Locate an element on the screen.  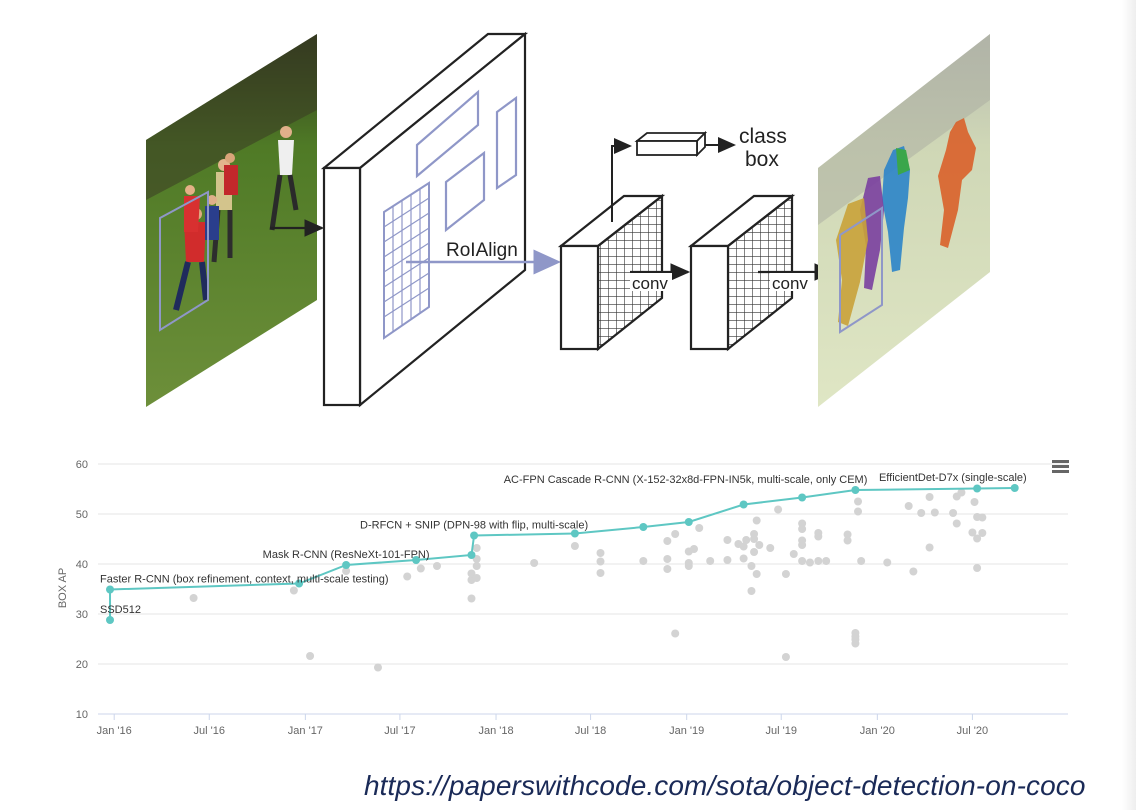
sota-line is located at coordinates (562, 553).